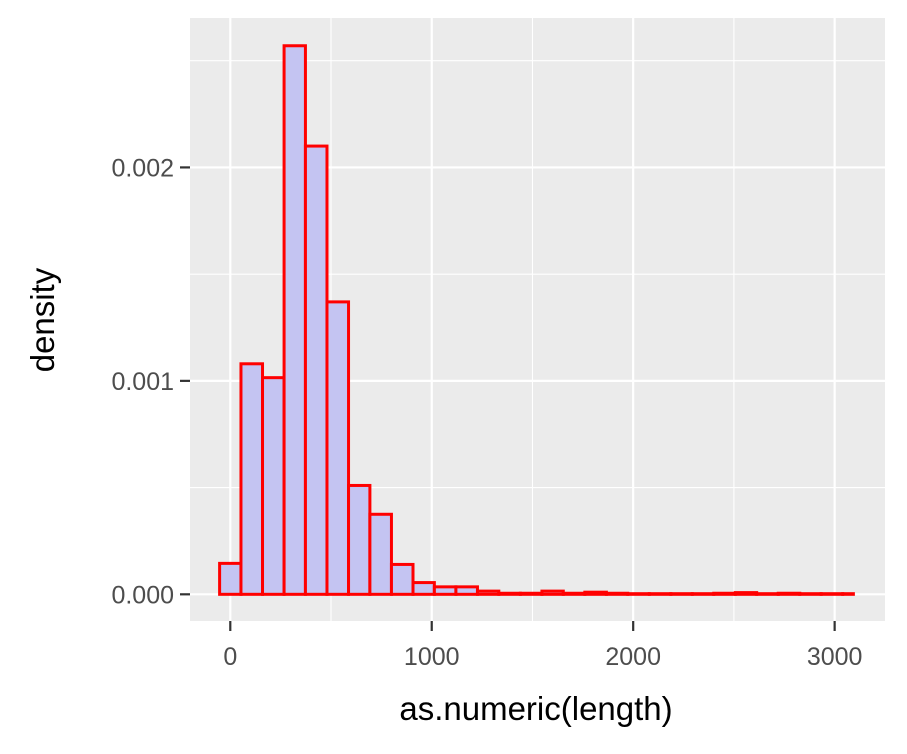  What do you see at coordinates (142, 595) in the screenshot?
I see `y-tick-label: 0.000` at bounding box center [142, 595].